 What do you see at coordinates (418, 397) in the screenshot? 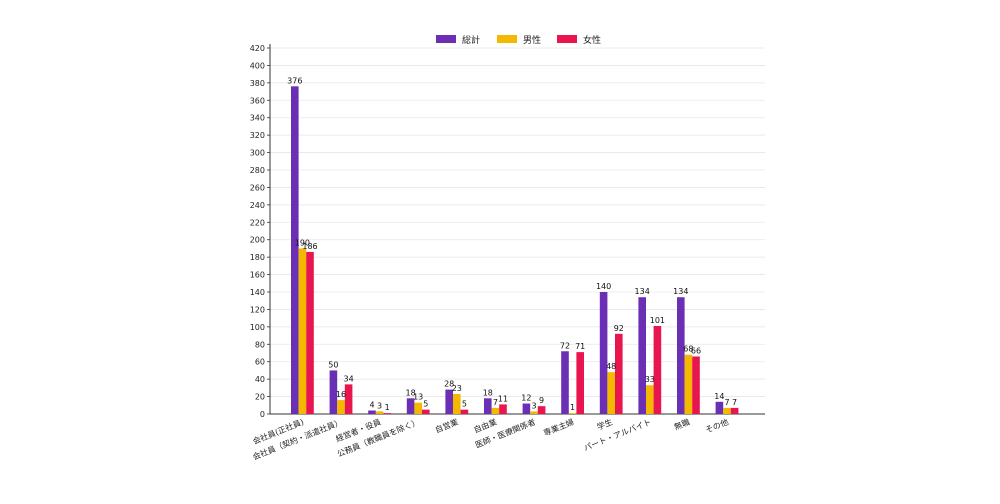
I see `data-label: 13` at bounding box center [418, 397].